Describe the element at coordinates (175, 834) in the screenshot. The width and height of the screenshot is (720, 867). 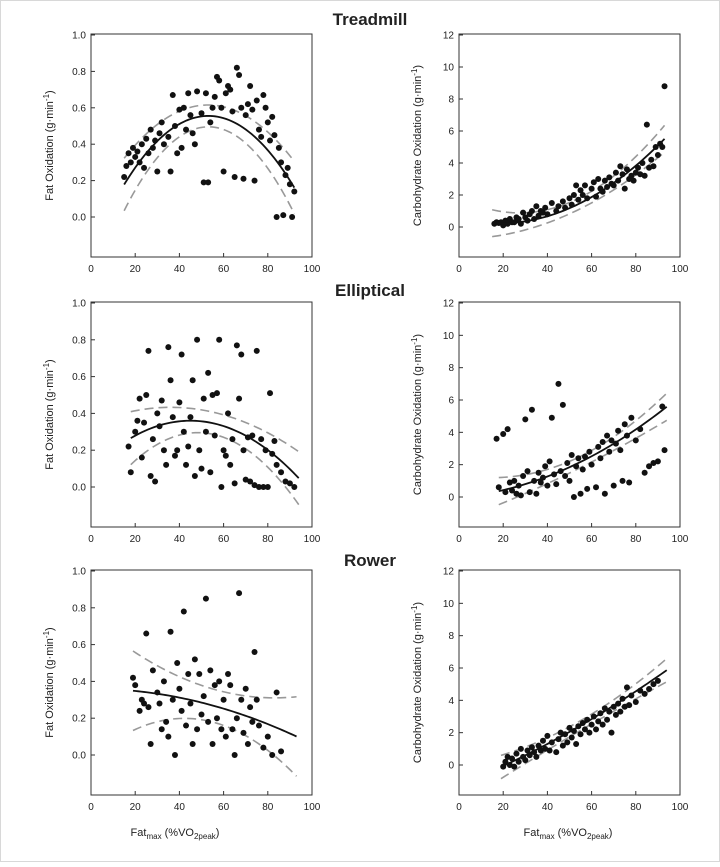
I see `x-axis-label-left: Fatmax (%VO2peak)` at that location.